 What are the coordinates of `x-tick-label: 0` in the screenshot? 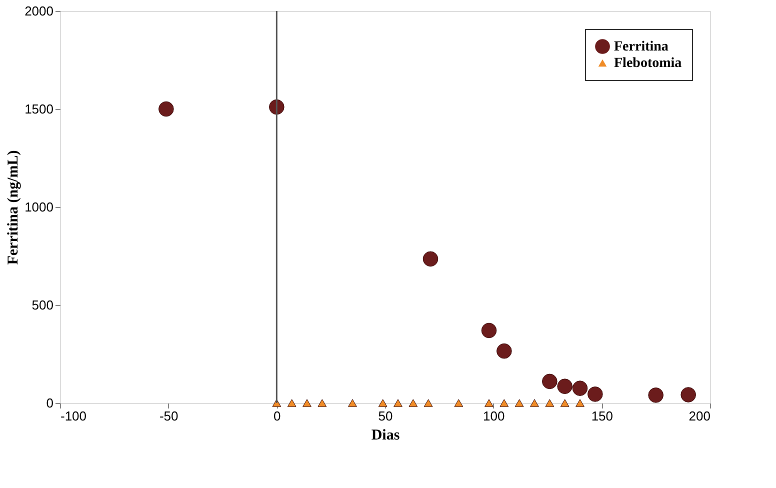 It's located at (277, 416).